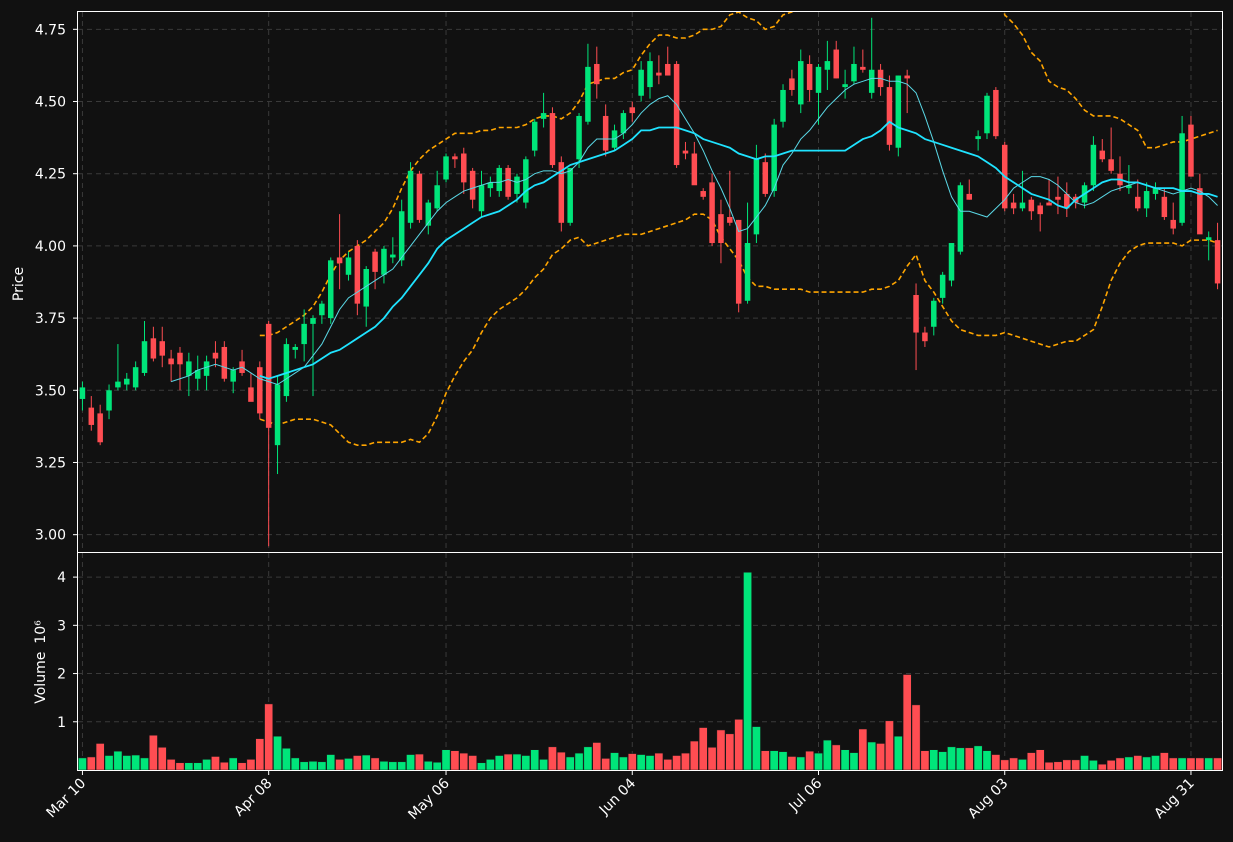 The image size is (1233, 842). What do you see at coordinates (50, 247) in the screenshot?
I see `price-tick-label: 4.00` at bounding box center [50, 247].